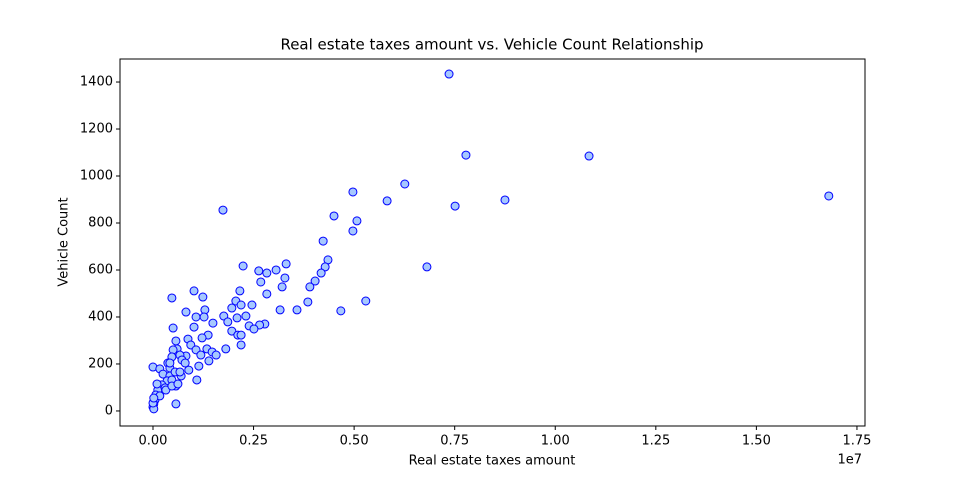  I want to click on y-tick-label: 600, so click(100, 269).